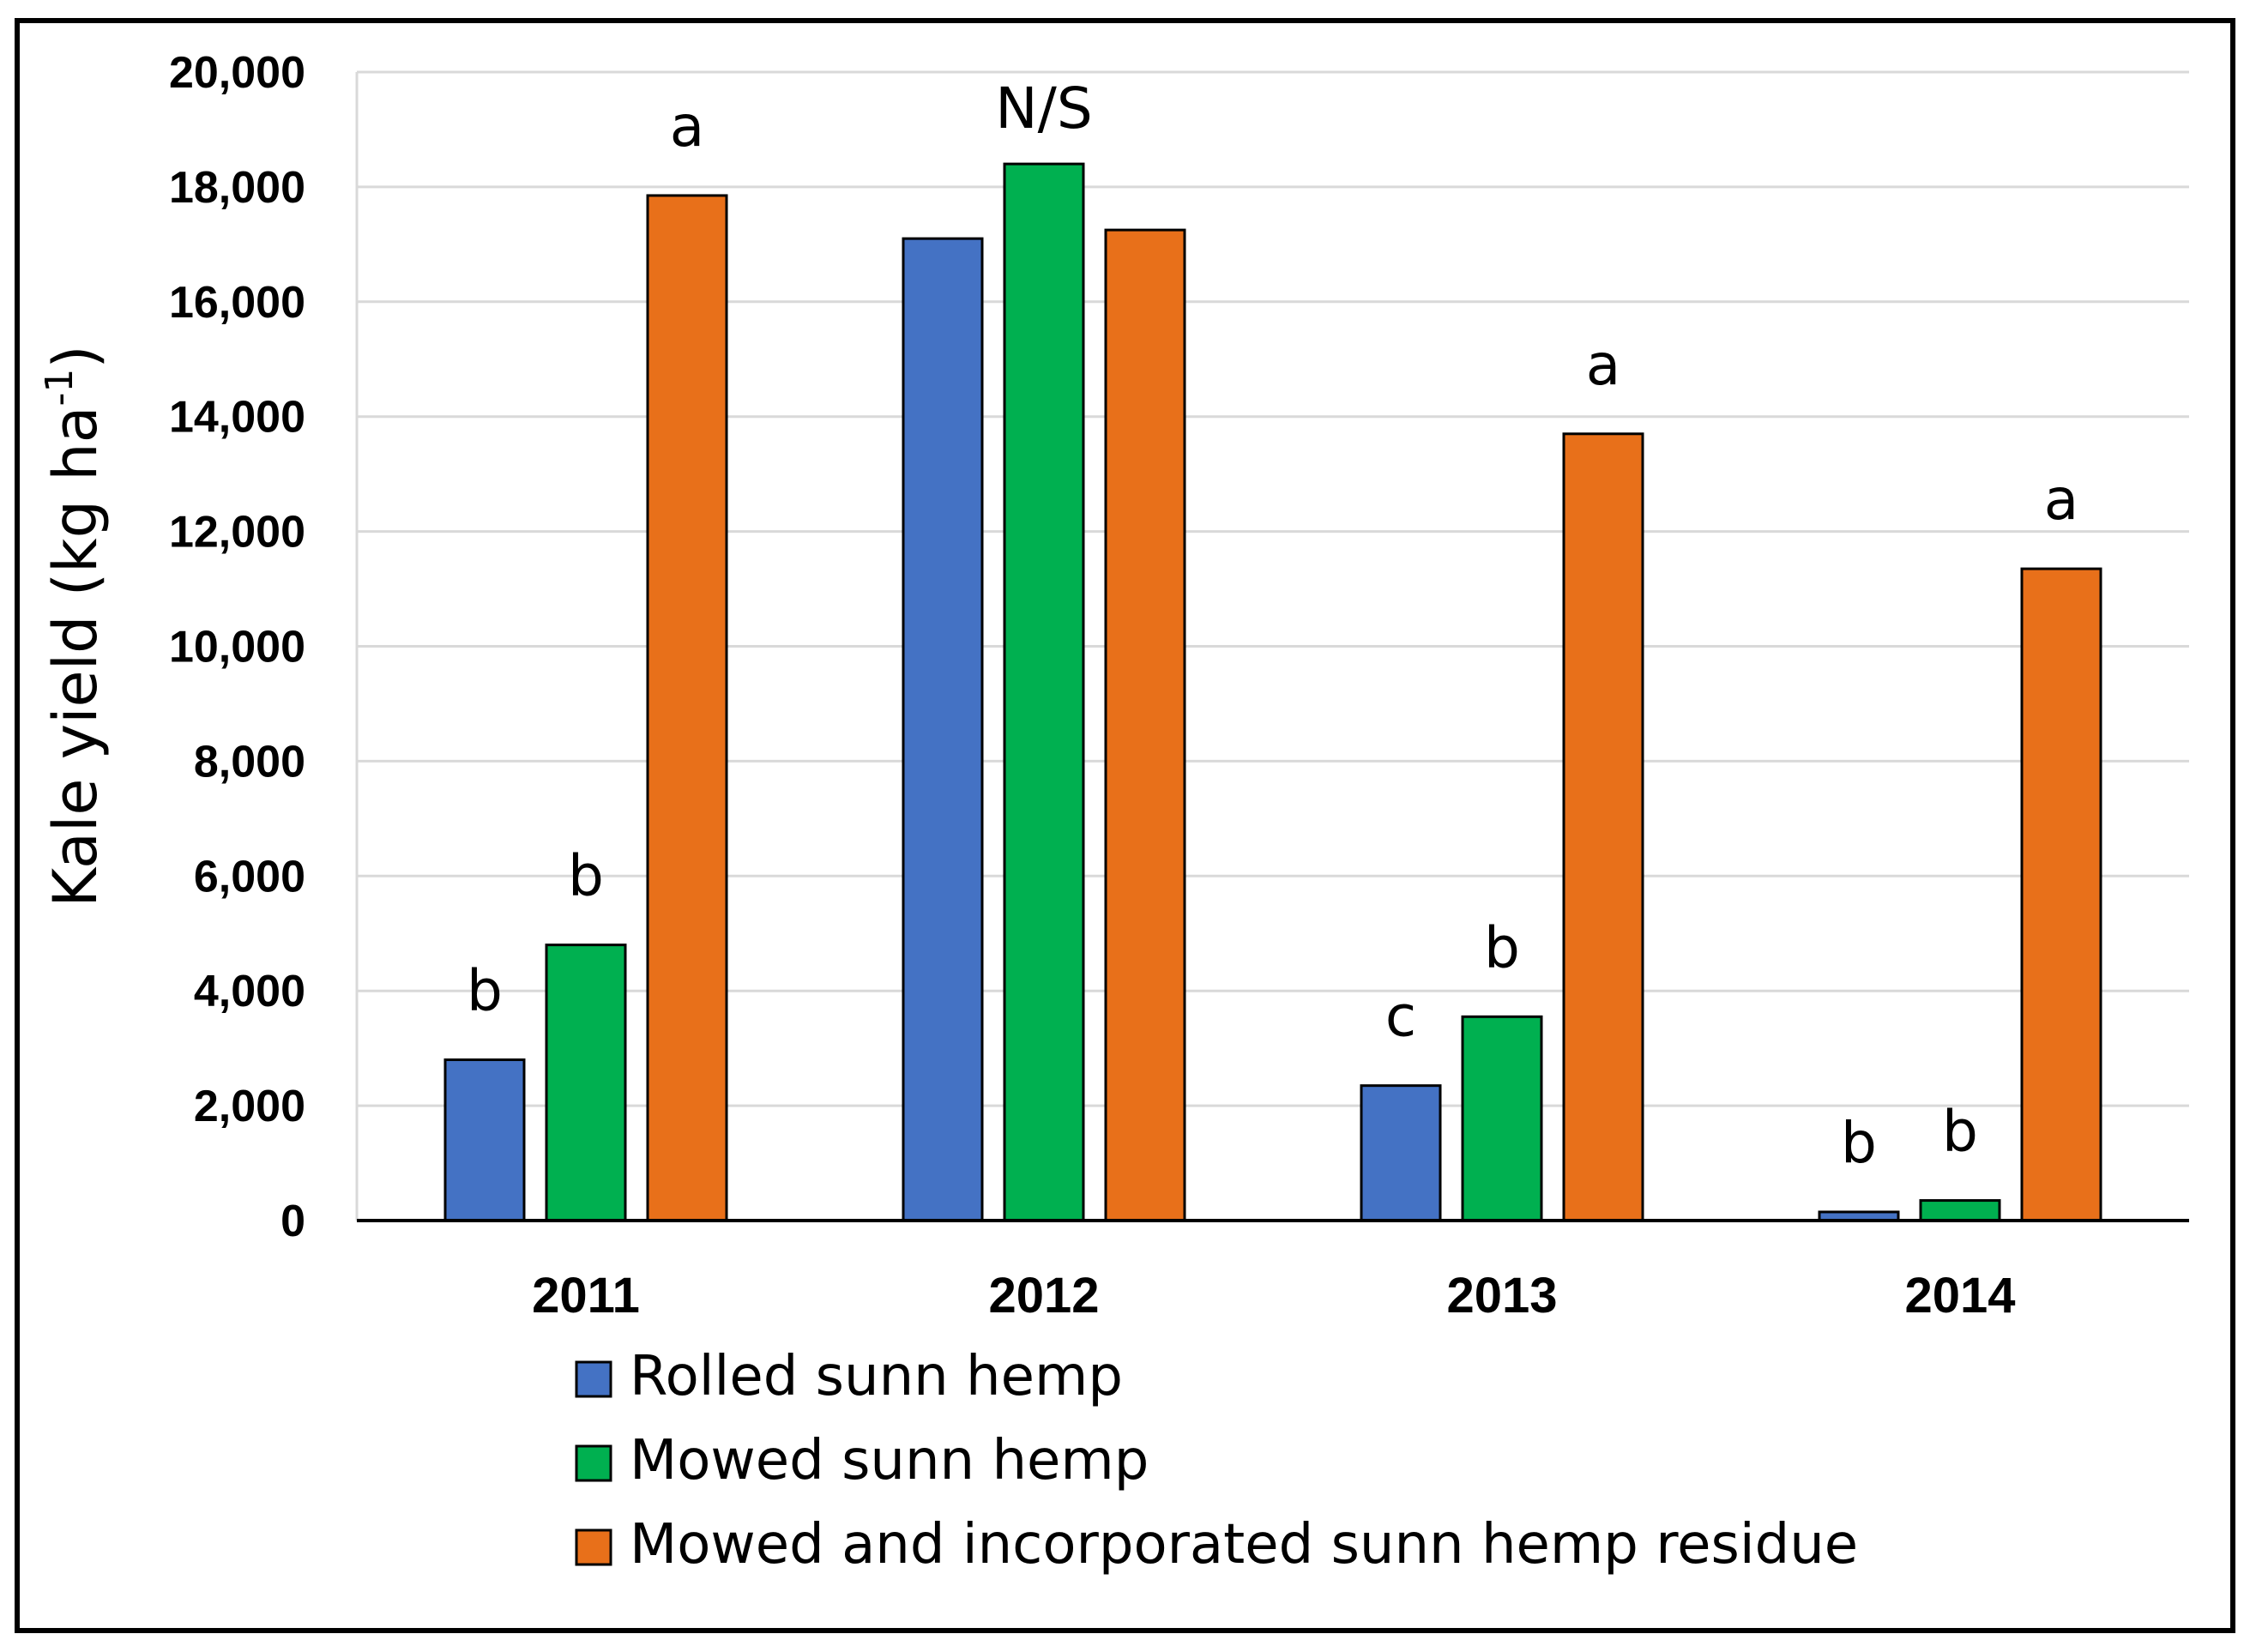 Image resolution: width=2250 pixels, height=1652 pixels. What do you see at coordinates (250, 876) in the screenshot?
I see `y-tick-label: 6,000` at bounding box center [250, 876].